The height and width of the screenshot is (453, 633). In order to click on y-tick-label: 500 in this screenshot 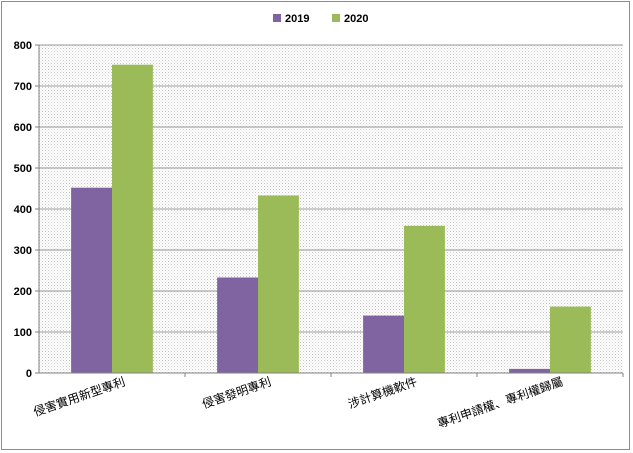, I will do `click(23, 169)`.